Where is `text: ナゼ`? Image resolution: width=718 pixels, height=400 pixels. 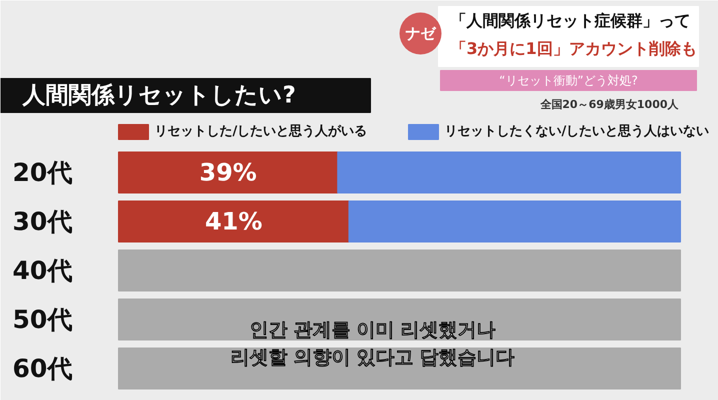
text: ナゼ is located at coordinates (421, 33).